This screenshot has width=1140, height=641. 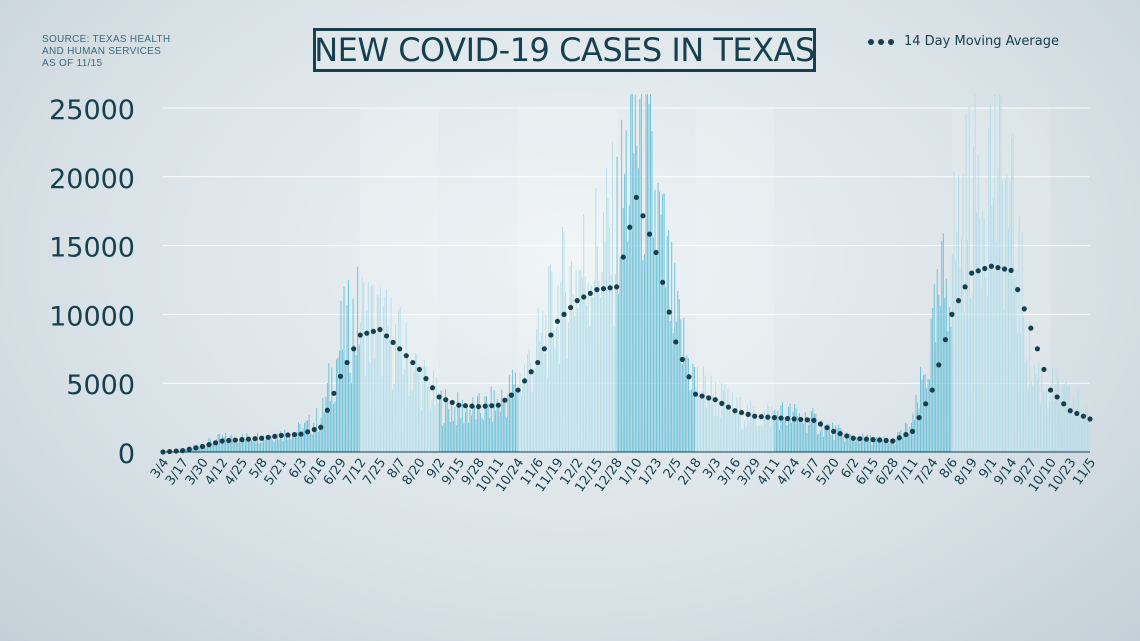 I want to click on y-tick-label-15000: 15000, so click(x=92, y=248).